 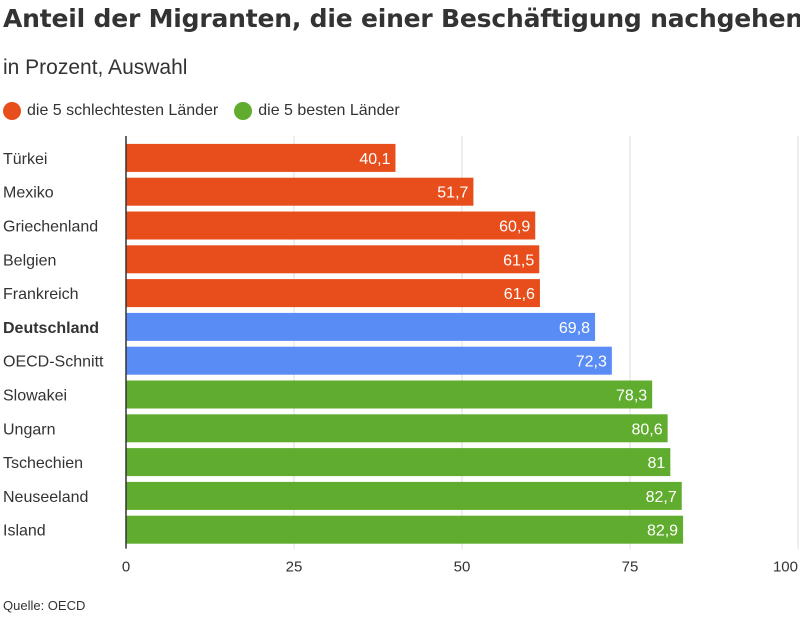 What do you see at coordinates (329, 110) in the screenshot?
I see `legend-label-best: die 5 besten Länder` at bounding box center [329, 110].